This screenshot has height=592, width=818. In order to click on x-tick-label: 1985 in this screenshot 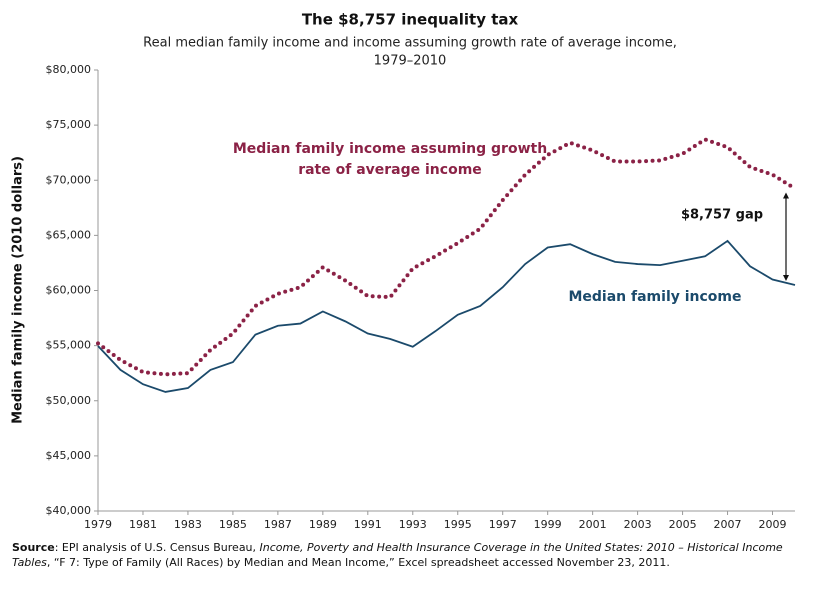, I will do `click(233, 524)`.